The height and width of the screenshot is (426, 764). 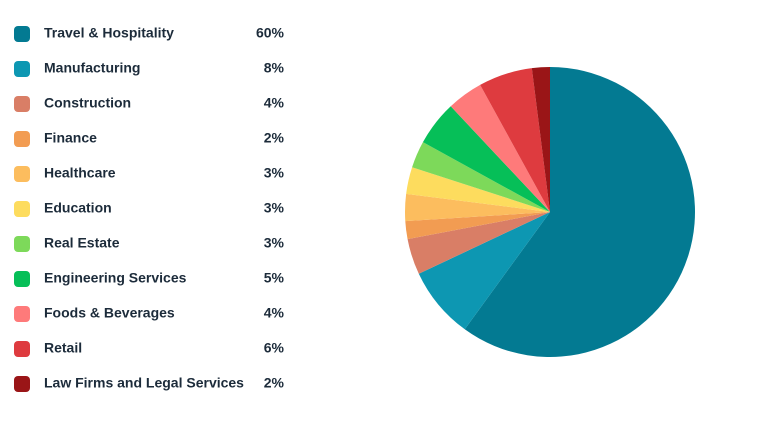 What do you see at coordinates (270, 33) in the screenshot?
I see `legend-value: 60%` at bounding box center [270, 33].